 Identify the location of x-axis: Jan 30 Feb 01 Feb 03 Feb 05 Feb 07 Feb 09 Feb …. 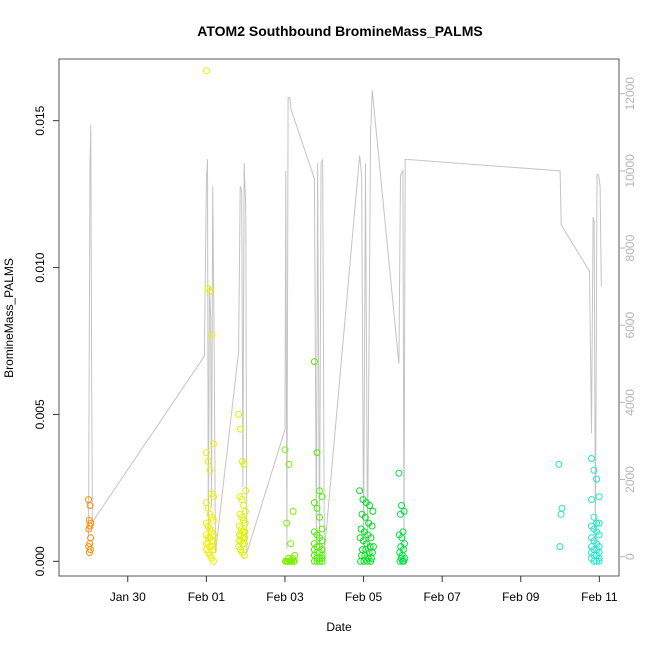
(364, 590).